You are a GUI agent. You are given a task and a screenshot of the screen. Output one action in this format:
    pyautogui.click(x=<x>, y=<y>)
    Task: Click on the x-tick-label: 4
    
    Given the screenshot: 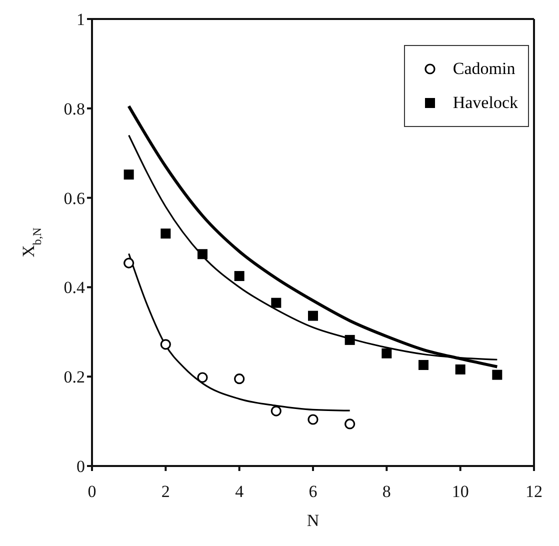 What is the action you would take?
    pyautogui.click(x=239, y=492)
    